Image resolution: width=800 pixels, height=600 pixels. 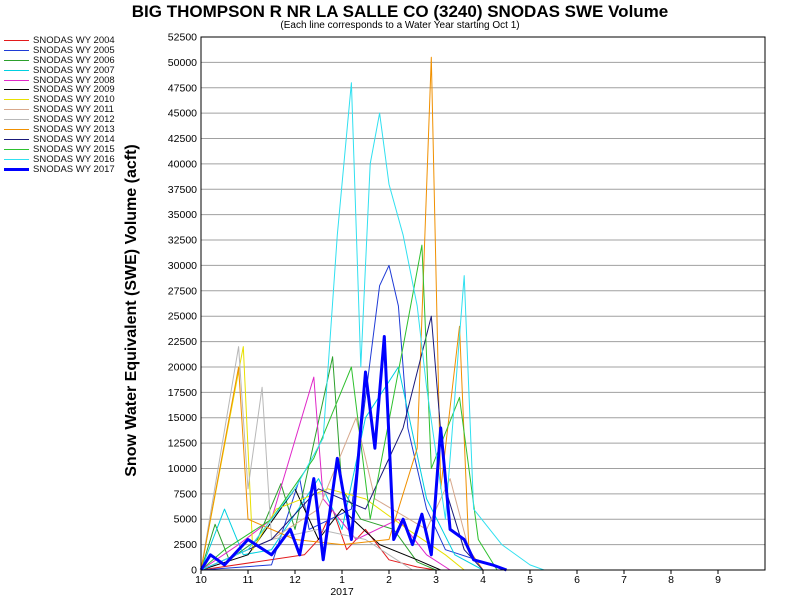 I want to click on y-tick-label: 27500, so click(x=182, y=291).